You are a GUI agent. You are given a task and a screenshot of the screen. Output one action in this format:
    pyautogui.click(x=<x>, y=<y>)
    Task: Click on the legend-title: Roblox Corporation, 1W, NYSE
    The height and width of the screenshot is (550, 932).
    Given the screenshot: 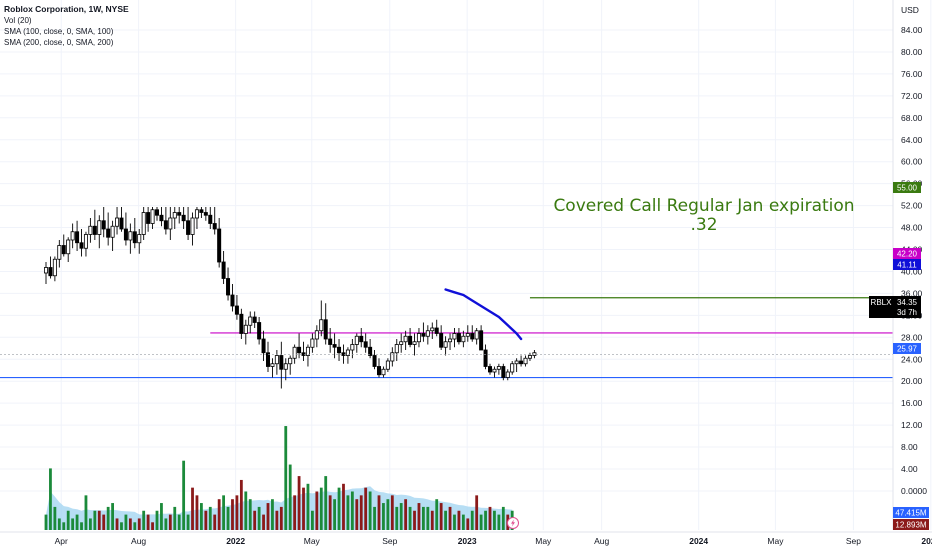 What is the action you would take?
    pyautogui.click(x=66, y=9)
    